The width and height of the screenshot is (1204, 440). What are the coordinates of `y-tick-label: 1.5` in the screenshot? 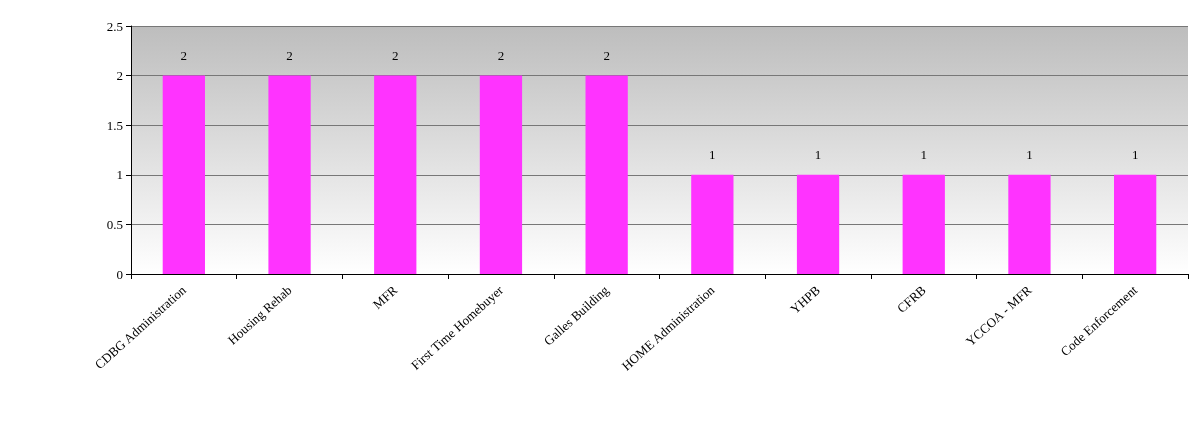 It's located at (114, 125).